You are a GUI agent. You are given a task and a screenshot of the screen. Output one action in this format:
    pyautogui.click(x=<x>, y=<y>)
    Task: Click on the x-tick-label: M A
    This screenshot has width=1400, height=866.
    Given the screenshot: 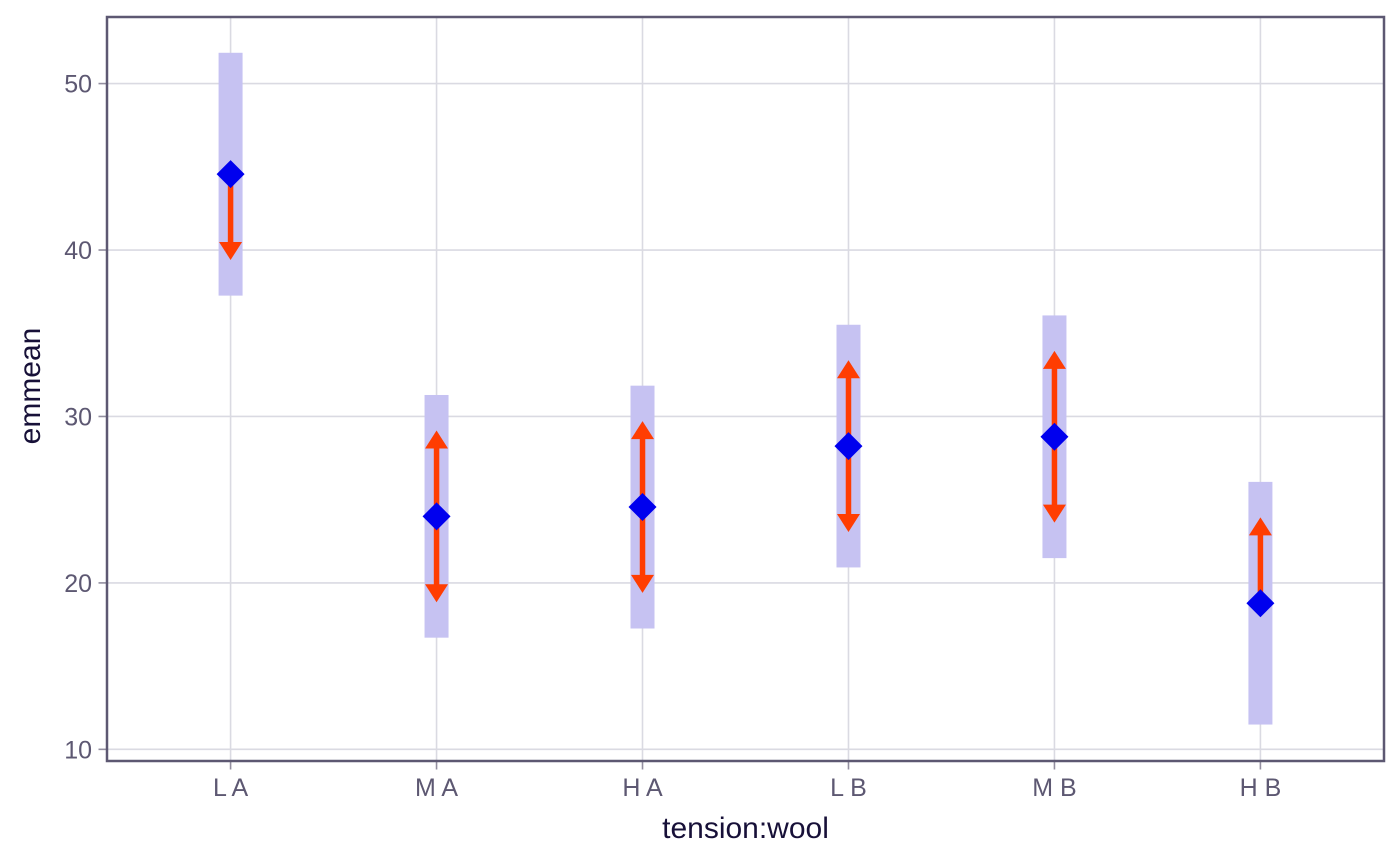 What is the action you would take?
    pyautogui.click(x=436, y=788)
    